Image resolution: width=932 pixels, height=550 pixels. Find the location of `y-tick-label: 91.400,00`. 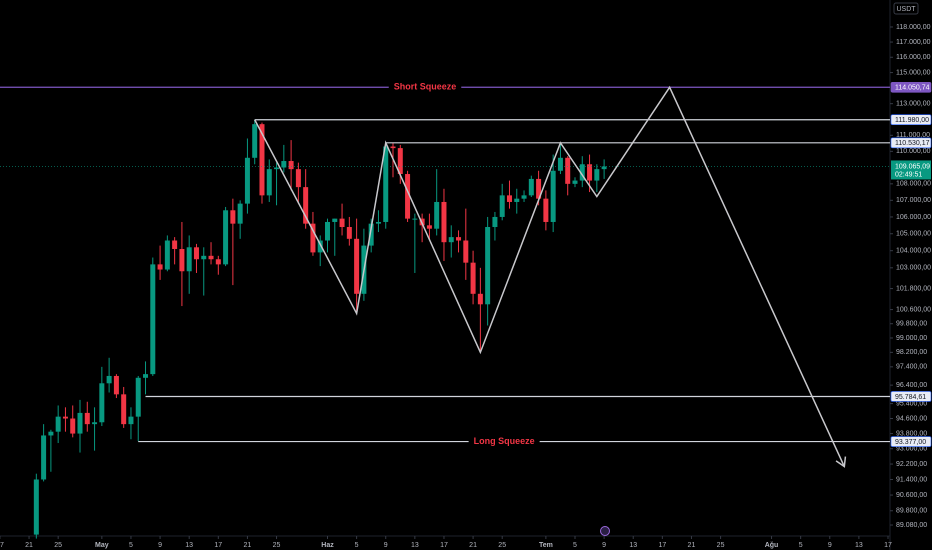

y-tick-label: 91.400,00 is located at coordinates (911, 479).